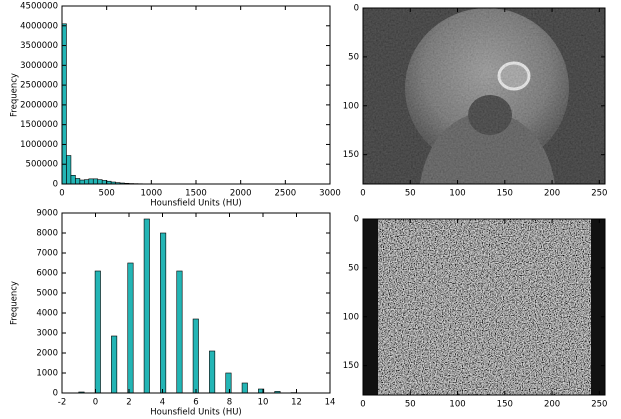 The height and width of the screenshot is (419, 621). What do you see at coordinates (47, 334) in the screenshot?
I see `y-tick-label: 3000` at bounding box center [47, 334].